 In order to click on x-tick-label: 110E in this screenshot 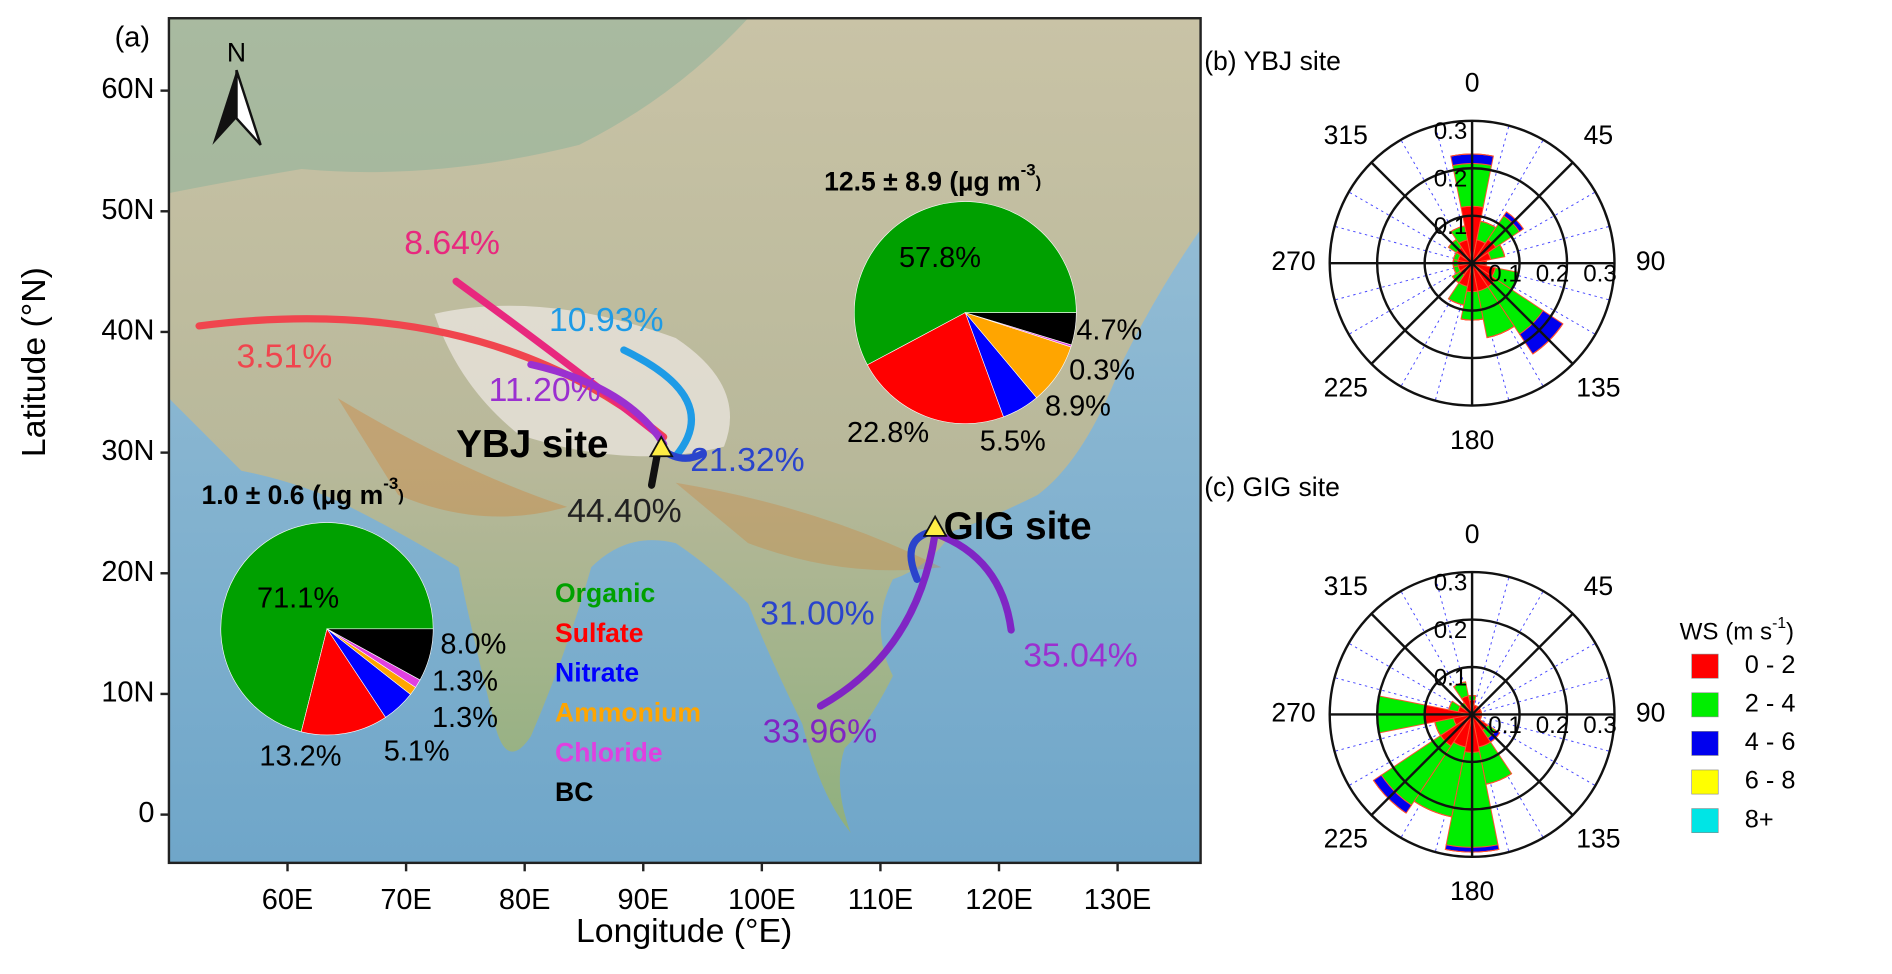, I will do `click(880, 900)`.